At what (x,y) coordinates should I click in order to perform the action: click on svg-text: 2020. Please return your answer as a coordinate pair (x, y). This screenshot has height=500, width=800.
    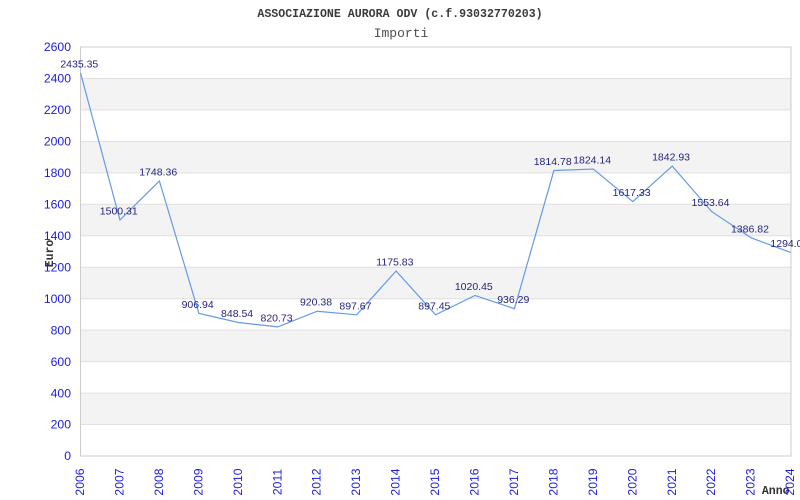
    Looking at the image, I should click on (632, 481).